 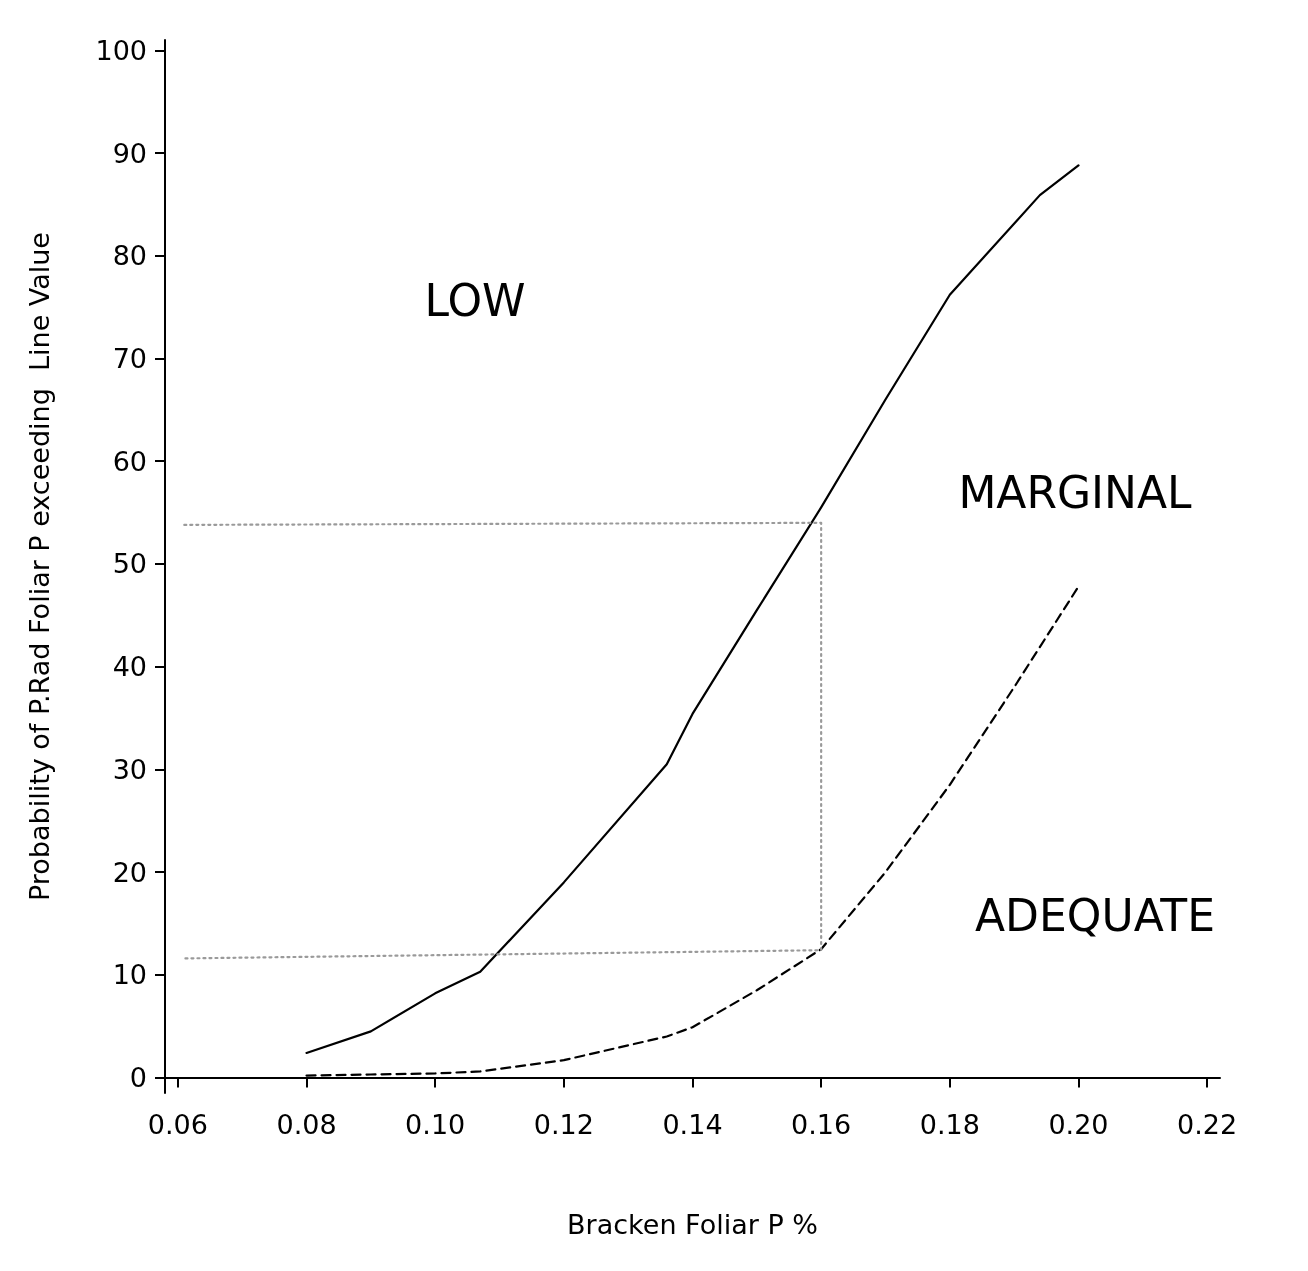 What do you see at coordinates (1207, 1124) in the screenshot?
I see `x-tick-label: 0.22` at bounding box center [1207, 1124].